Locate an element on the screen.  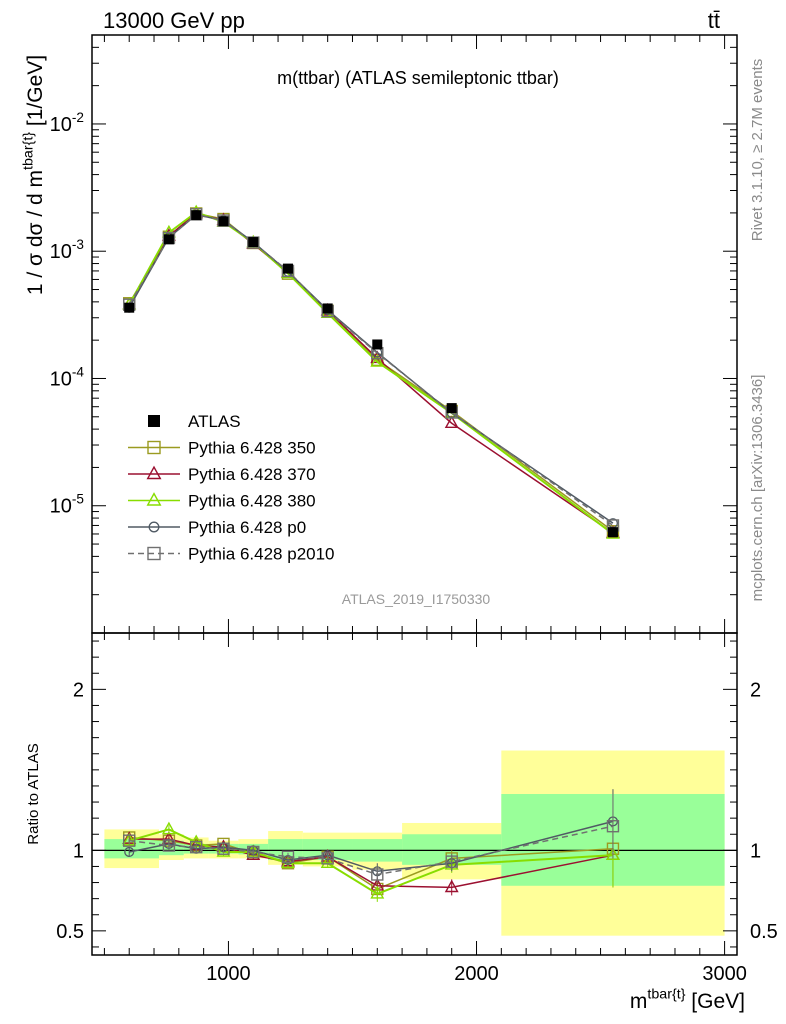
legend-label: Pythia 6.428 370 is located at coordinates (252, 474).